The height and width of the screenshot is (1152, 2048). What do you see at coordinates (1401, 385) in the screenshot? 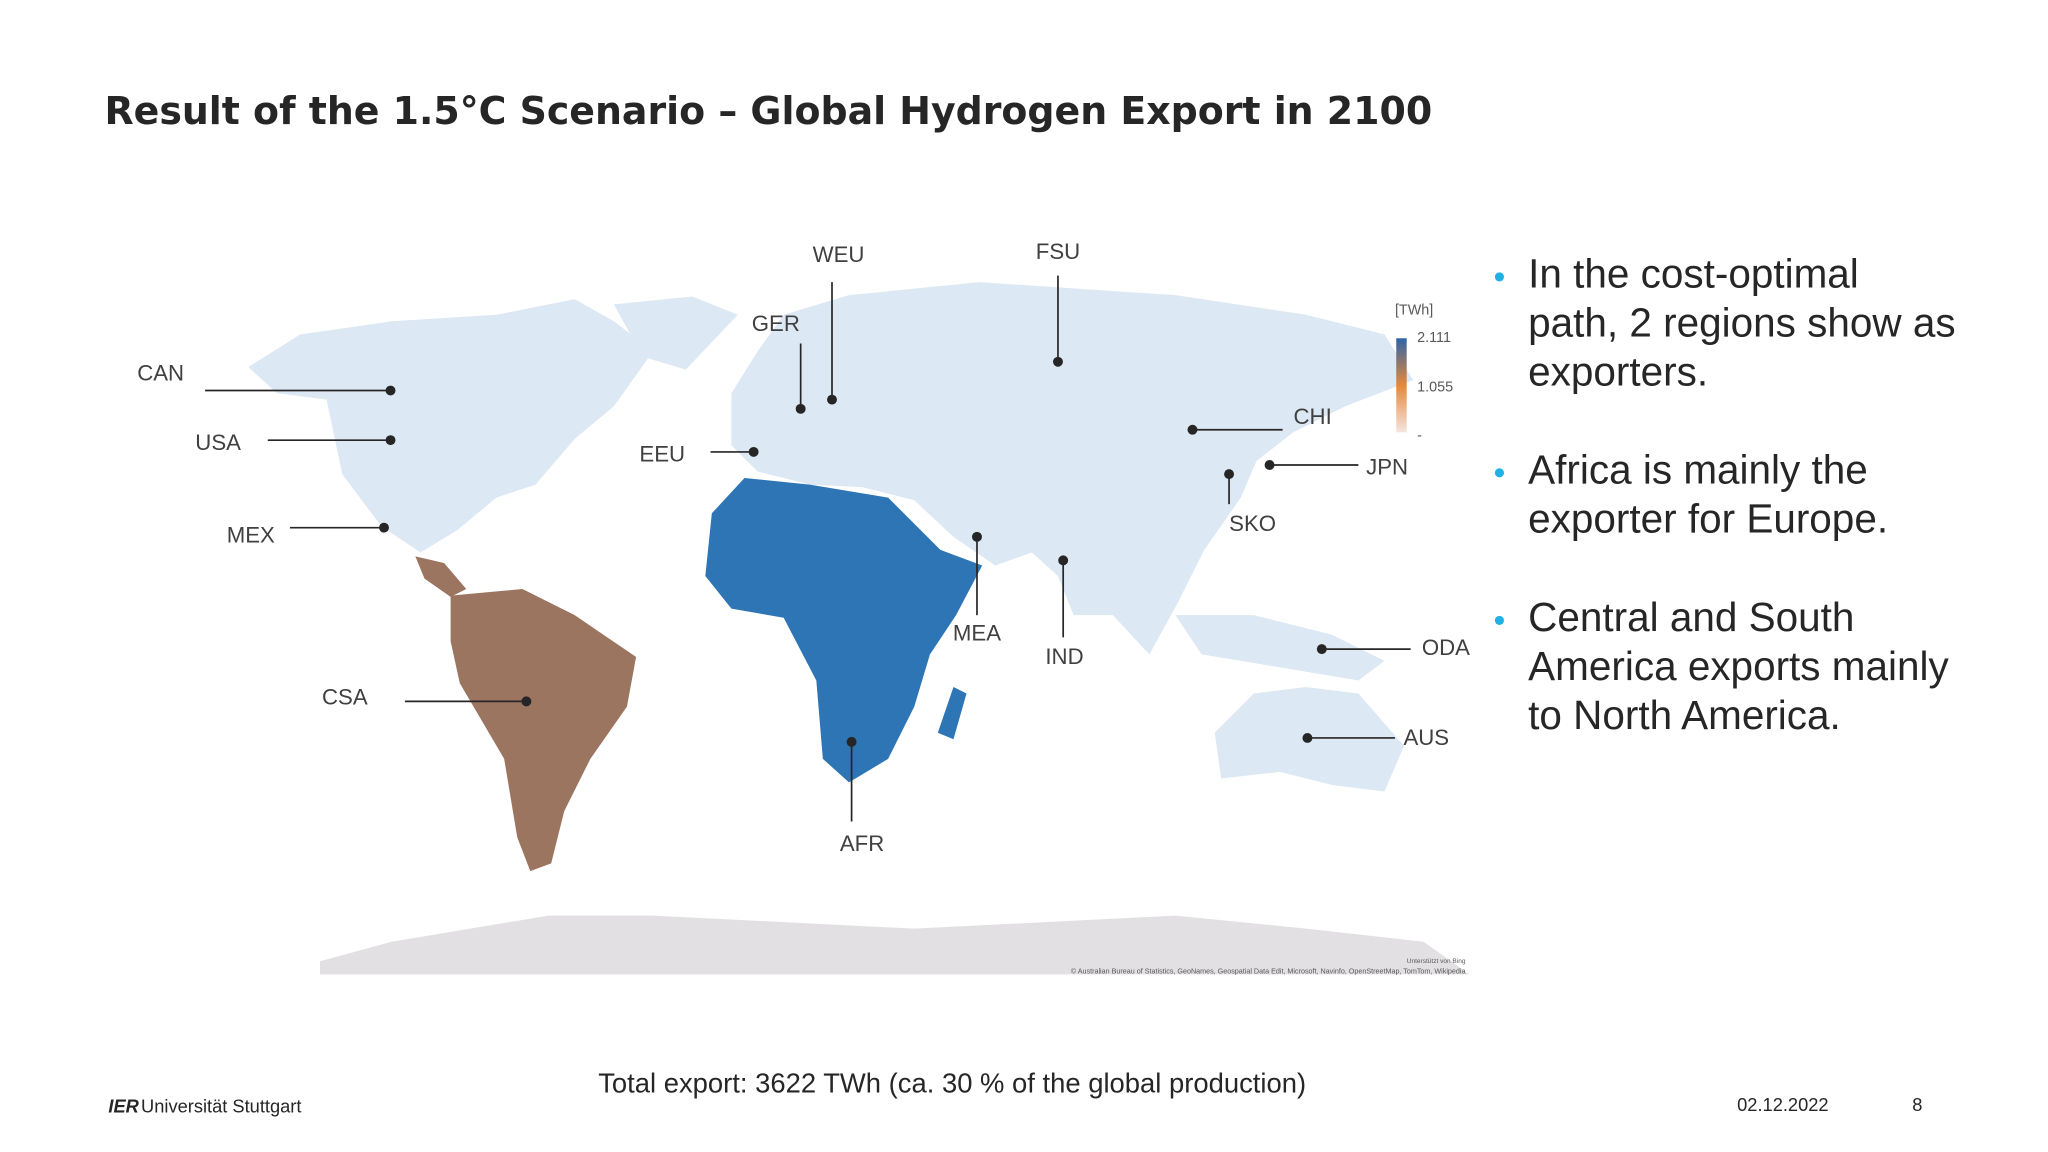
I see `legend-gradient` at bounding box center [1401, 385].